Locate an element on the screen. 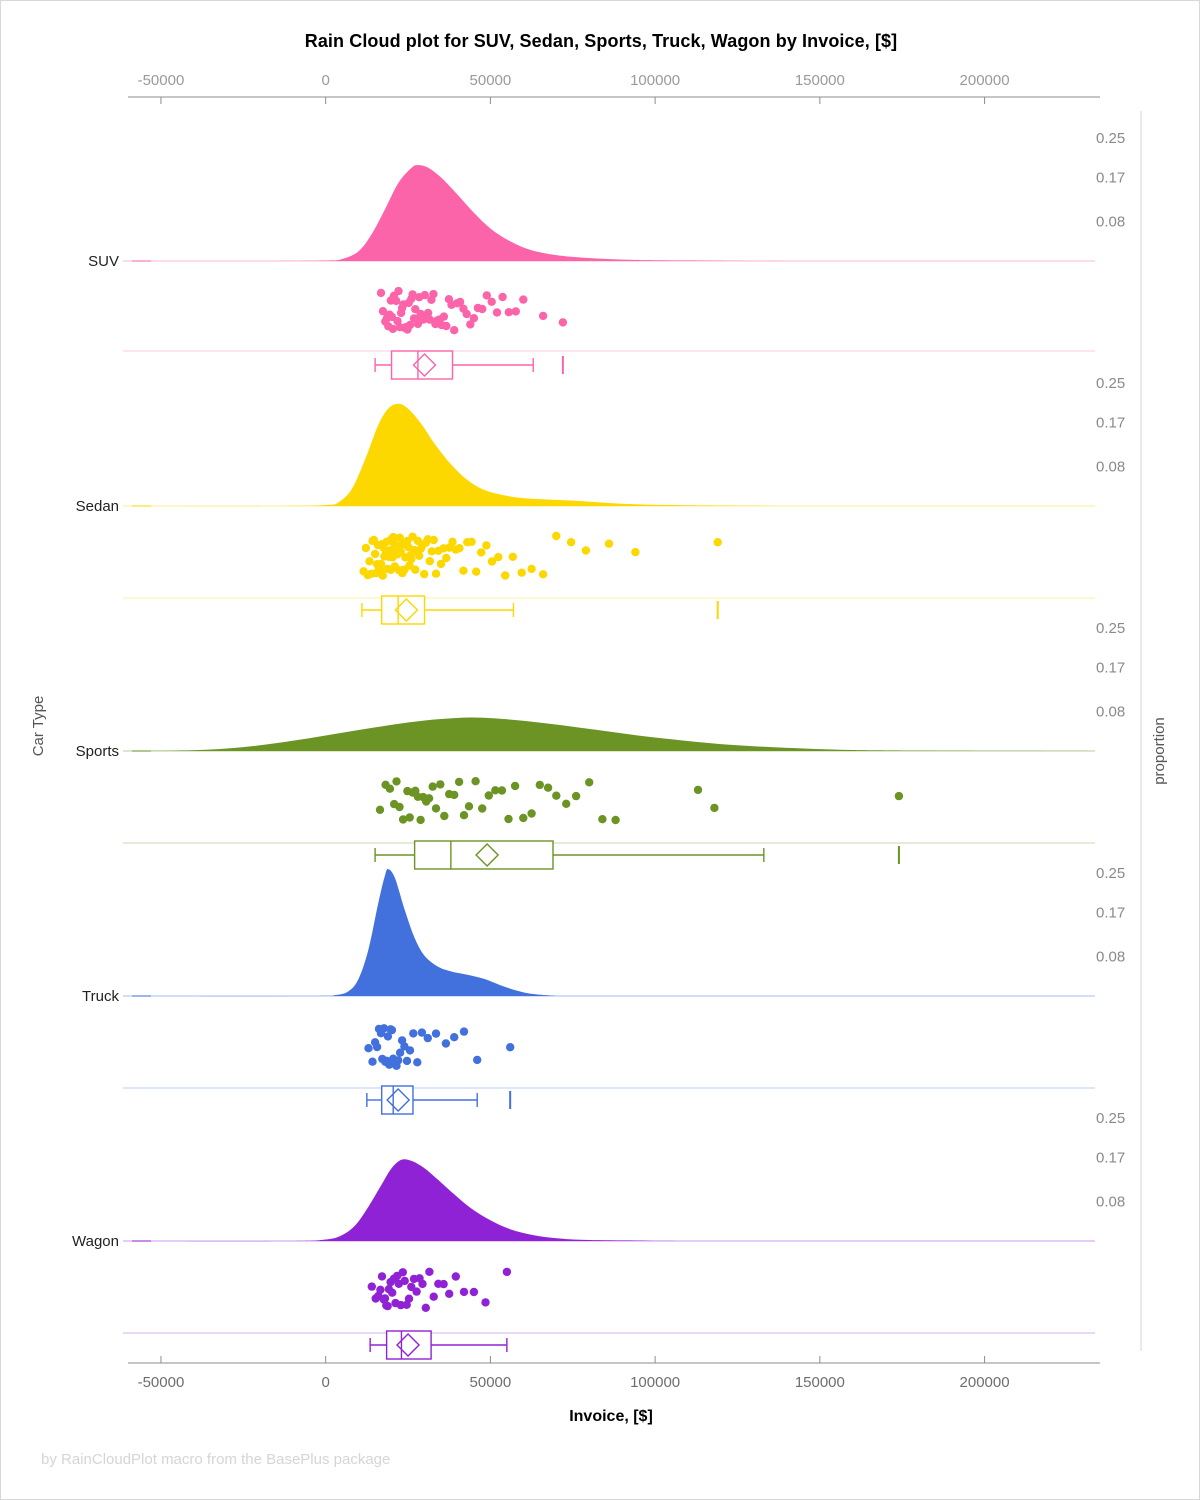 The width and height of the screenshot is (1200, 1500). panel-suv: 0.25 0.17 0.08 SUV is located at coordinates (606, 255).